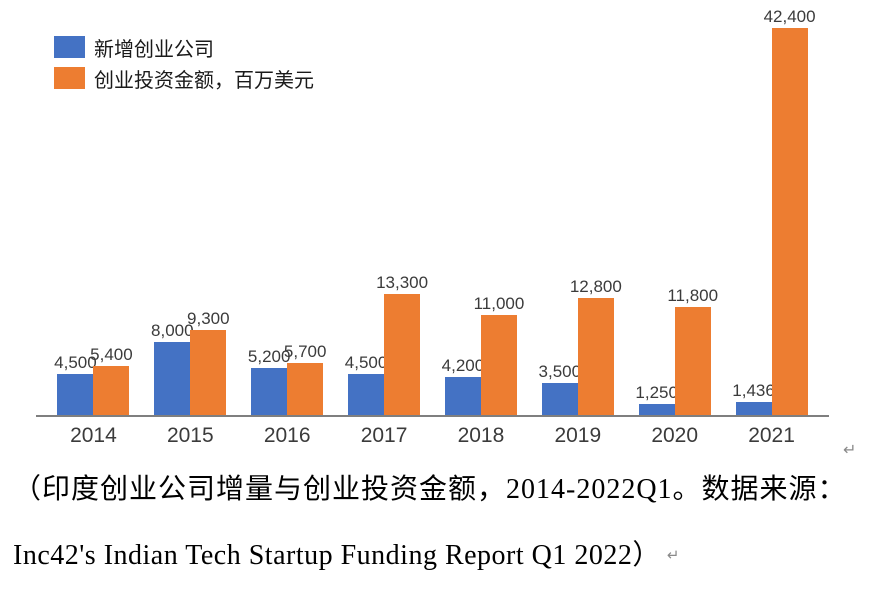  What do you see at coordinates (675, 435) in the screenshot?
I see `x-axis-label-2020: 2020` at bounding box center [675, 435].